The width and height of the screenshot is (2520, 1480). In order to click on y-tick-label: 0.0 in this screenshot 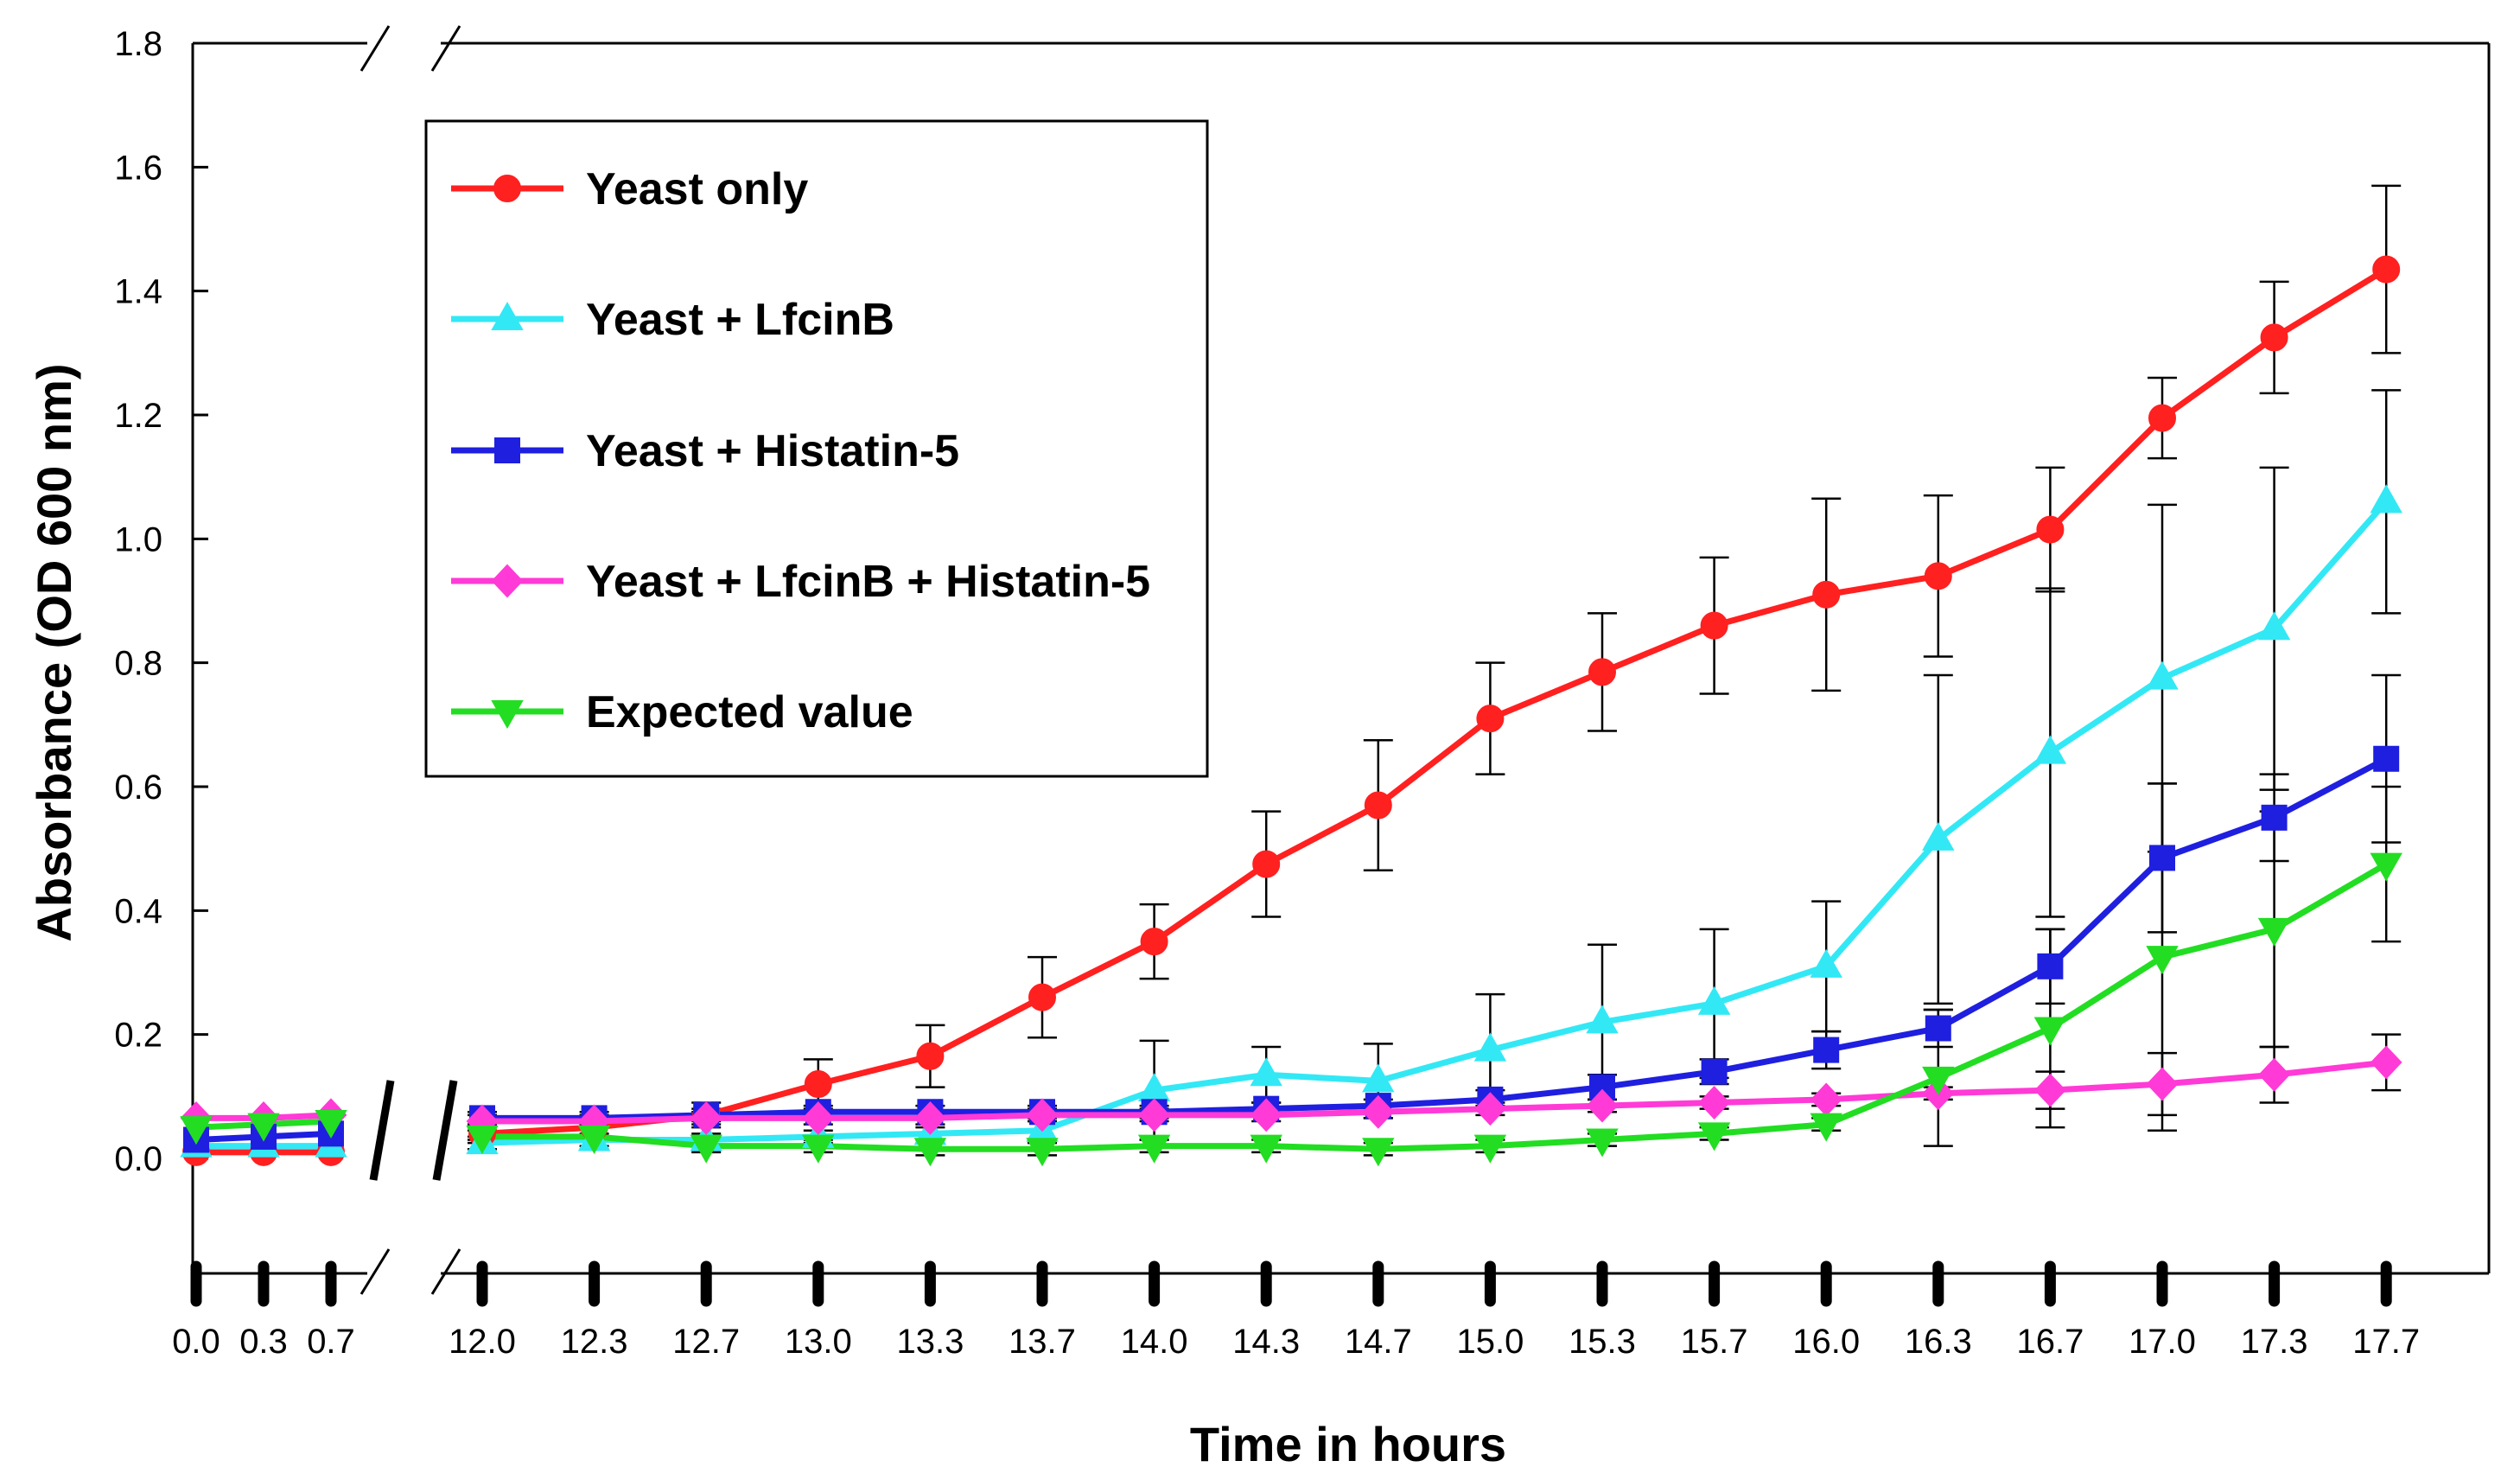, I will do `click(138, 1159)`.